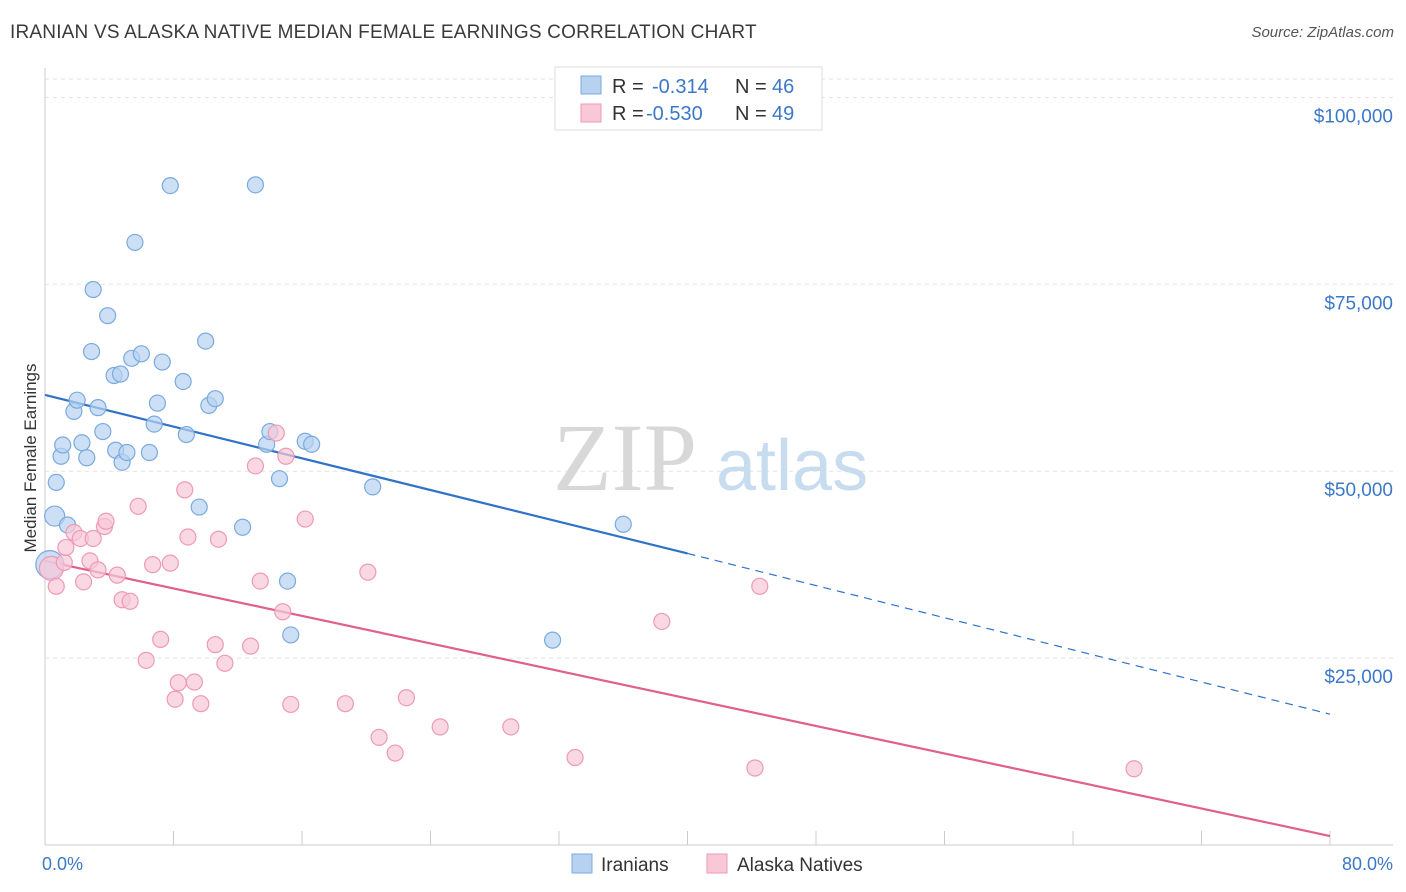 The height and width of the screenshot is (892, 1406). What do you see at coordinates (1009, 633) in the screenshot?
I see `series-0-trend-extension` at bounding box center [1009, 633].